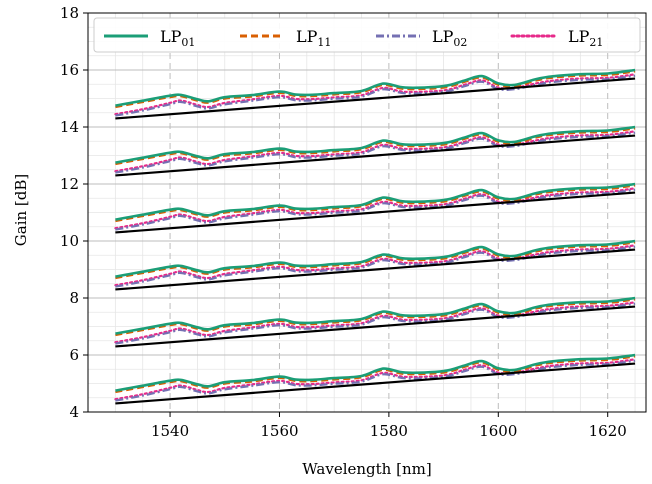 This screenshot has width=652, height=484. What do you see at coordinates (74, 355) in the screenshot?
I see `y-tick-label: 6` at bounding box center [74, 355].